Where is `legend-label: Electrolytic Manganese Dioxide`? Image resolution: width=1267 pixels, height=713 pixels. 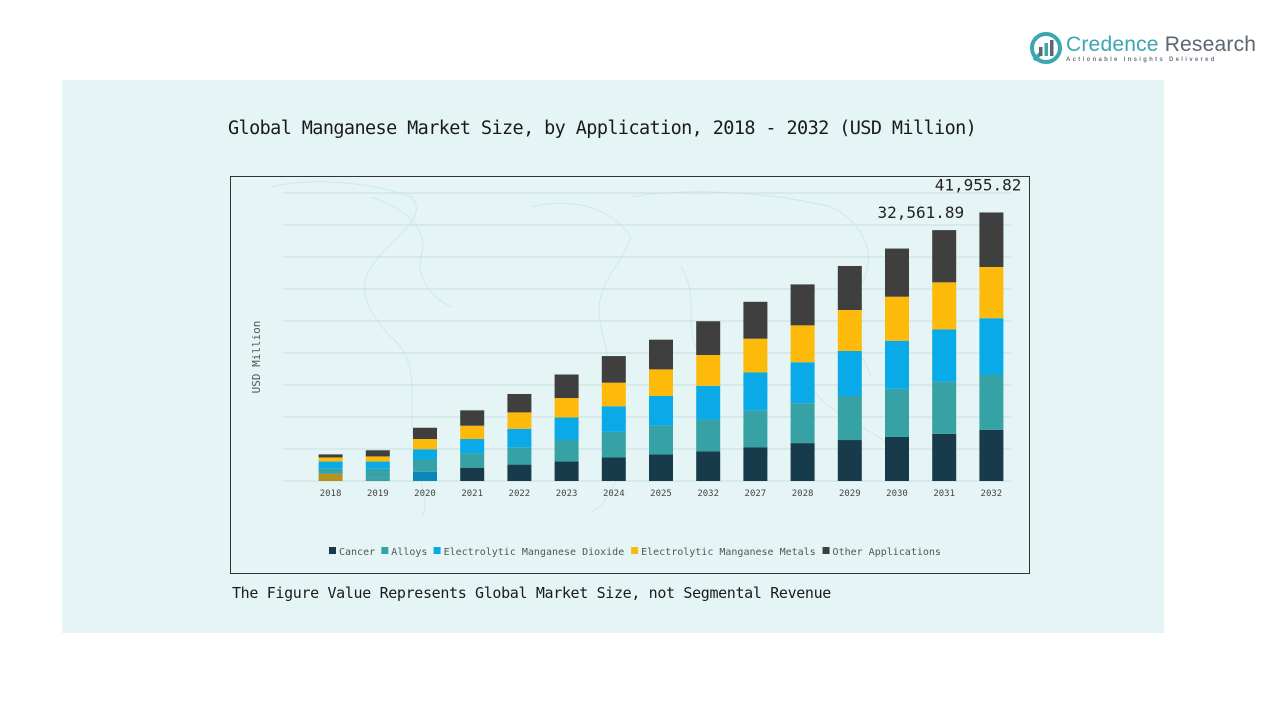 legend-label: Electrolytic Manganese Dioxide is located at coordinates (534, 552).